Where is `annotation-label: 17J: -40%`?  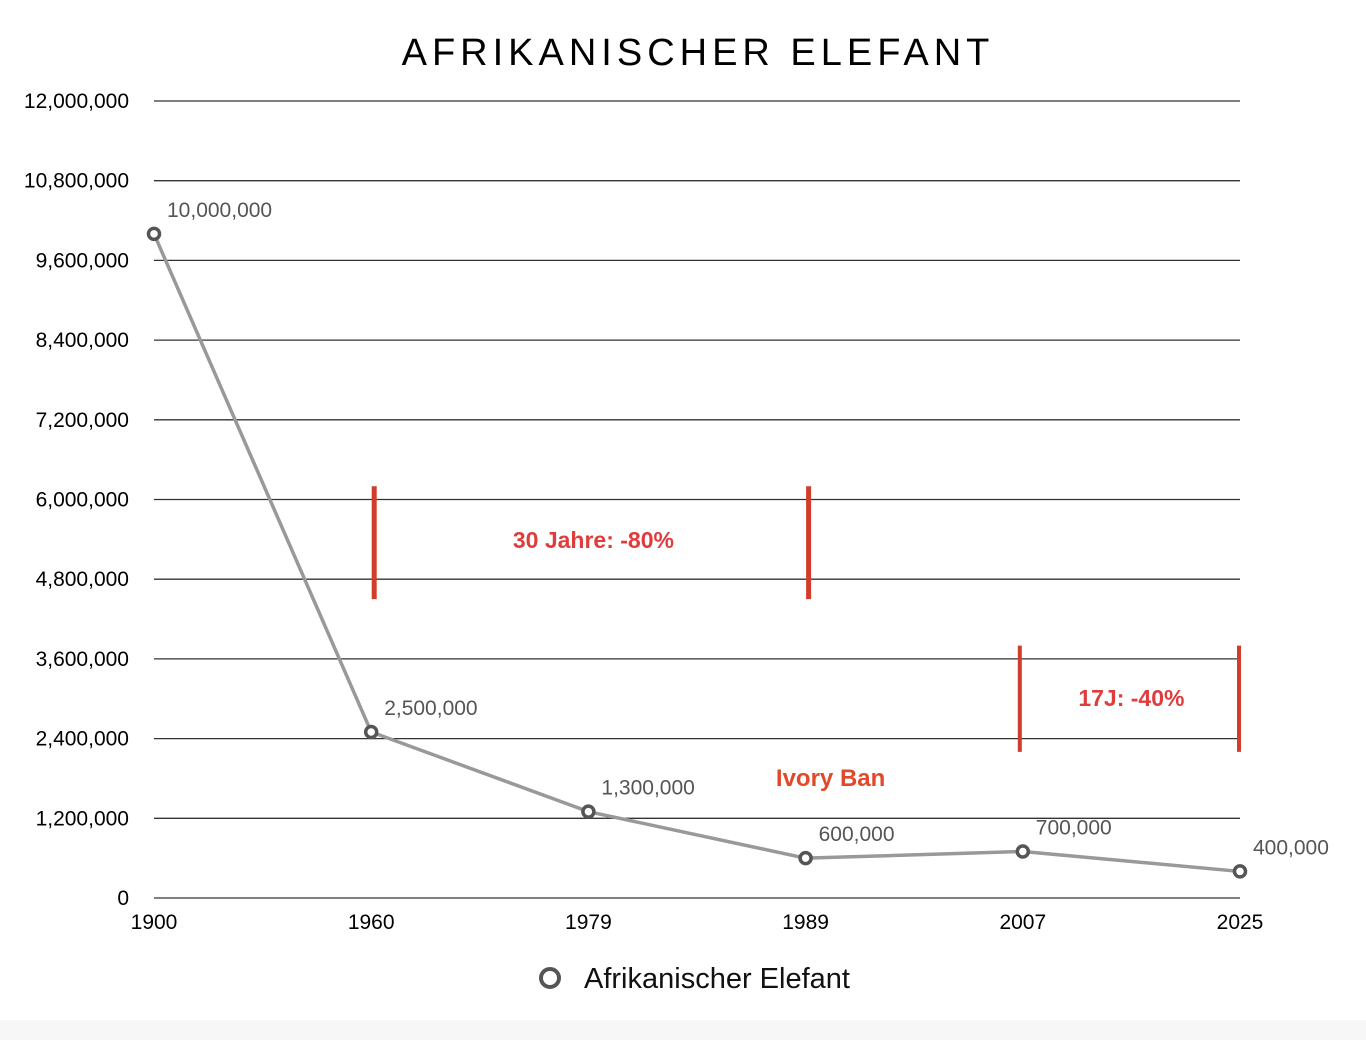
annotation-label: 17J: -40% is located at coordinates (1131, 698).